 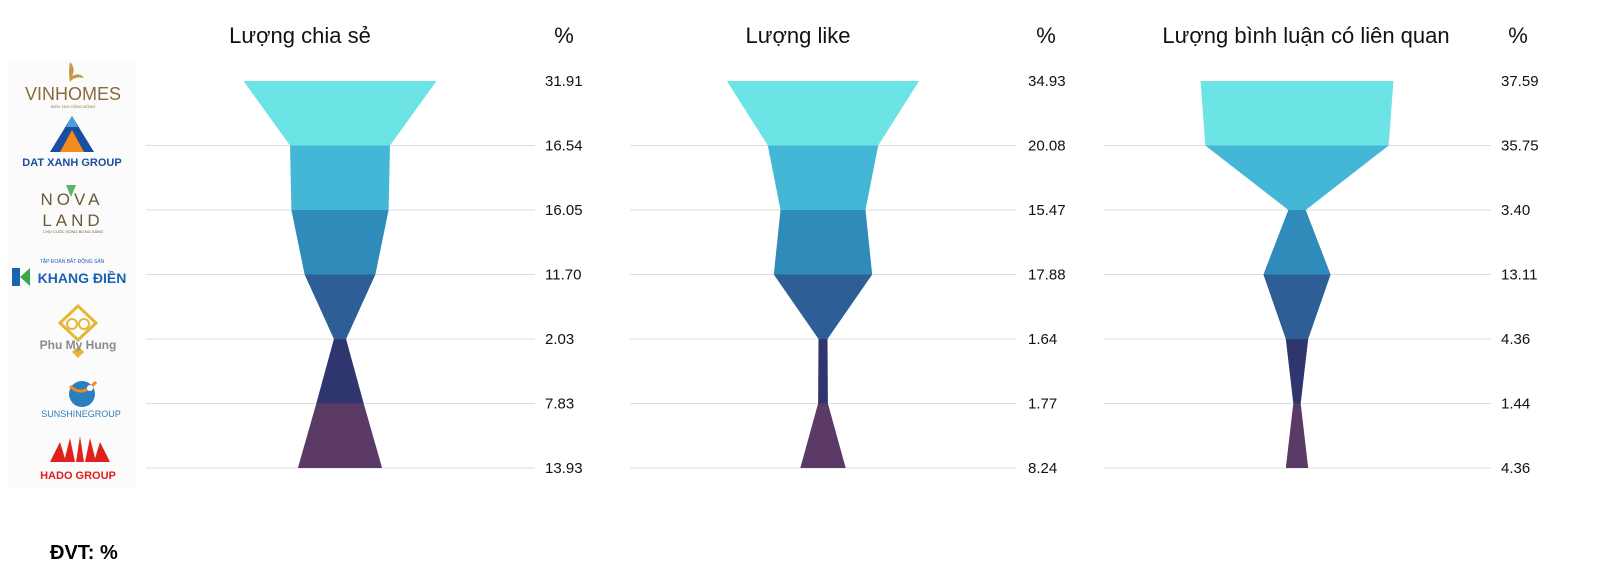 I want to click on khang-dien-logo: TẬP ĐOÀN BẤT ĐỘNG SẢN KHANG ĐIỀN, so click(x=69, y=272).